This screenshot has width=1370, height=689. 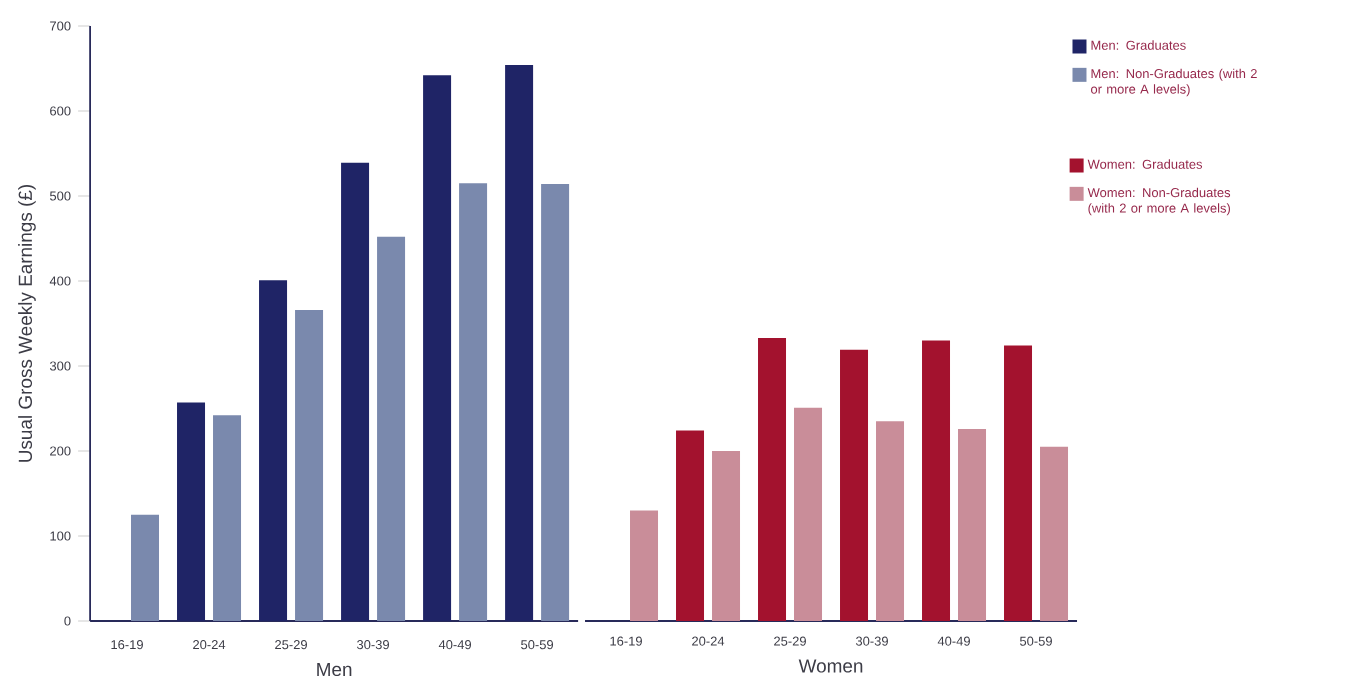 I want to click on y-tick-label: 300, so click(x=60, y=366).